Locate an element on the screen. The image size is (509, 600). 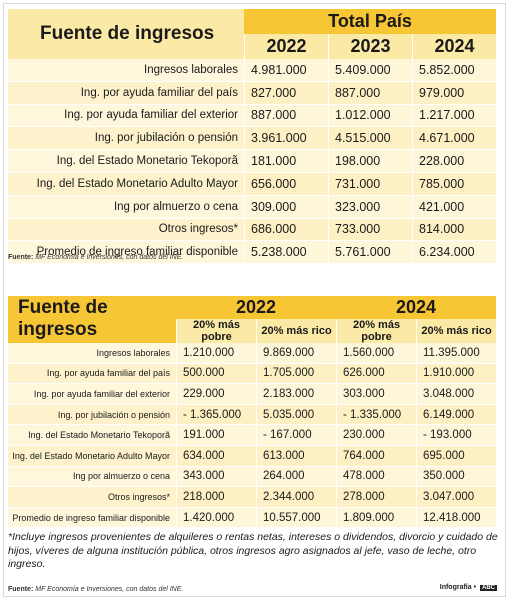
cell-value: 191.000 is located at coordinates (216, 435).